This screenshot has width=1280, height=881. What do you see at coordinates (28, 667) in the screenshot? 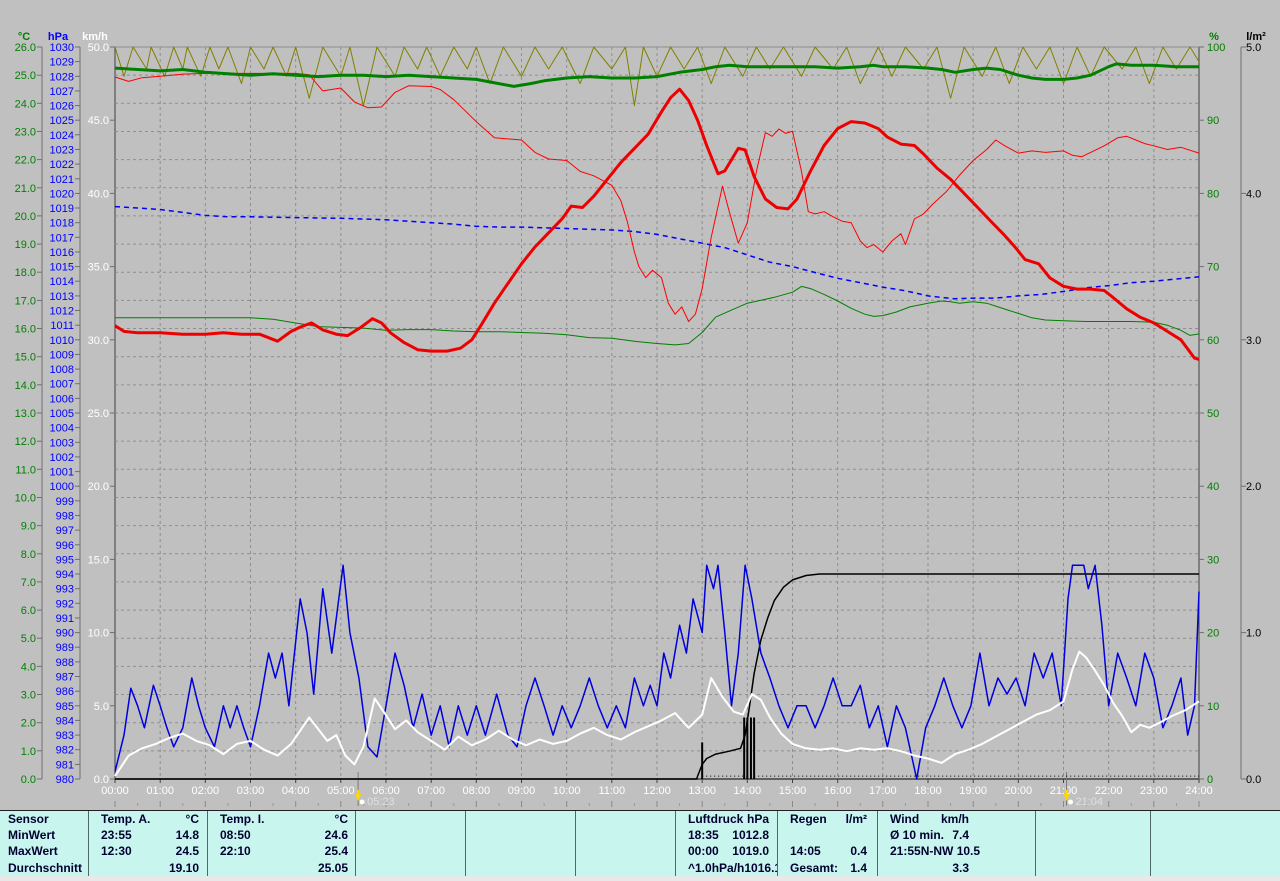
I see `svg-text: 4.0` at bounding box center [28, 667].